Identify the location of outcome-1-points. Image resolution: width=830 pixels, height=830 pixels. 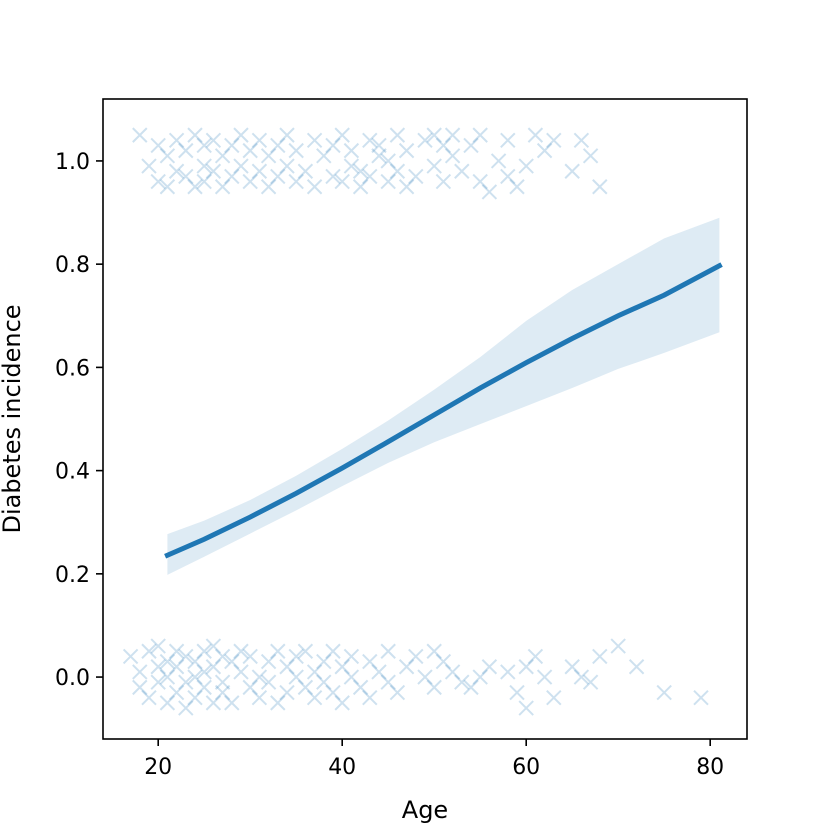
(370, 163).